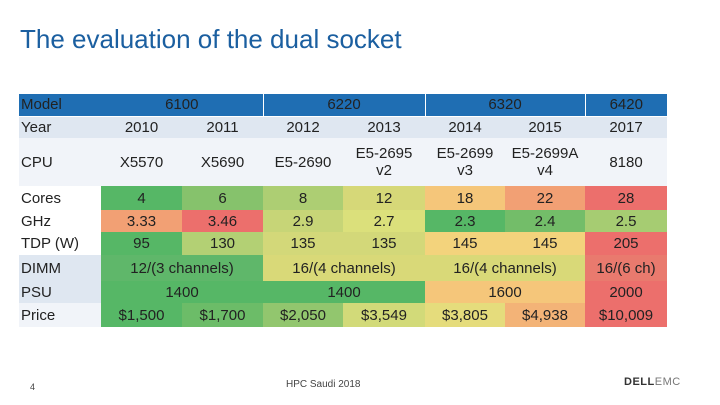  Describe the element at coordinates (60, 127) in the screenshot. I see `row-label: Year` at that location.